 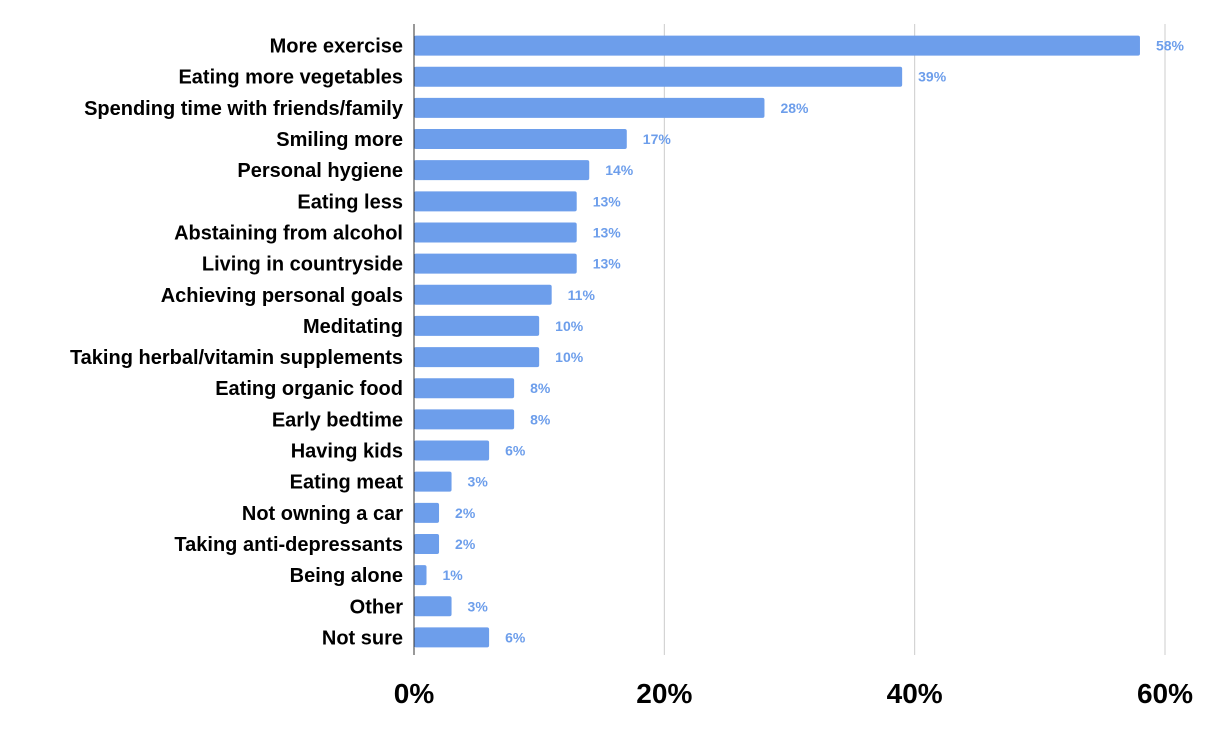 I want to click on category-label: Taking herbal/vitamin supplements, so click(x=236, y=358).